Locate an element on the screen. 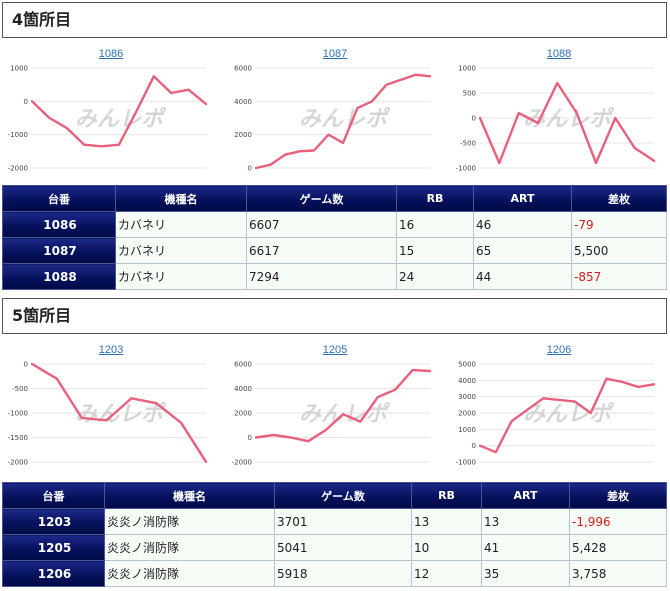 This screenshot has width=670, height=591. rb-count: 15 is located at coordinates (435, 250).